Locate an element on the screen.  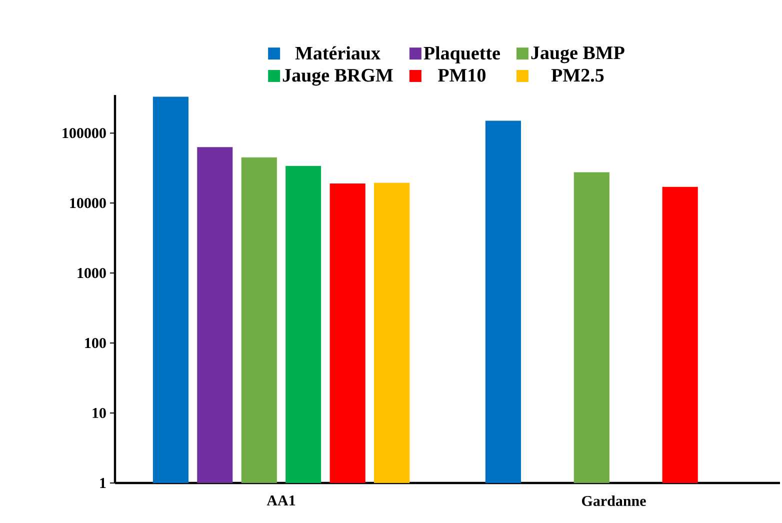
legend-label: Matériaux is located at coordinates (337, 53).